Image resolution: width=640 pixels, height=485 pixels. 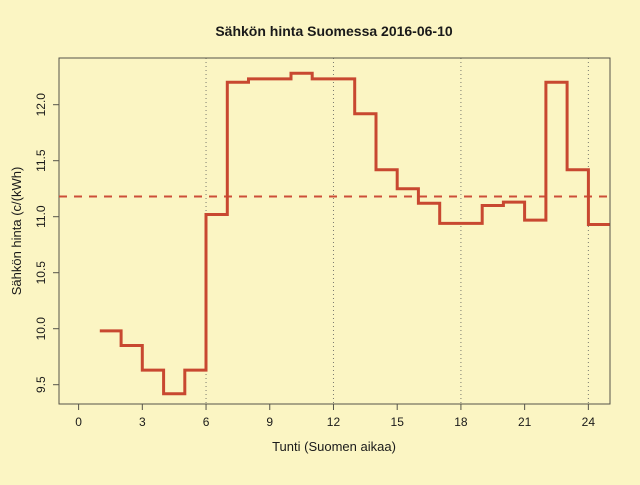 What do you see at coordinates (142, 422) in the screenshot?
I see `svg-text: 3` at bounding box center [142, 422].